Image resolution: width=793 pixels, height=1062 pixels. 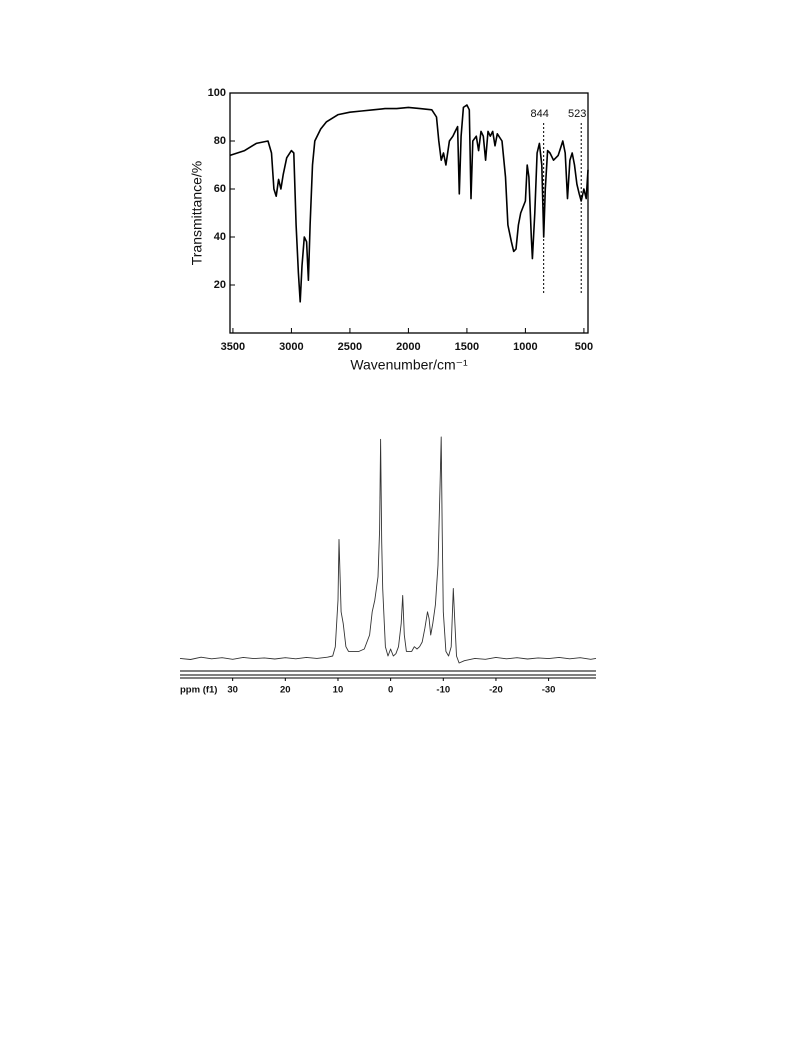 What do you see at coordinates (232, 690) in the screenshot?
I see `x-tick-label: 30` at bounding box center [232, 690].